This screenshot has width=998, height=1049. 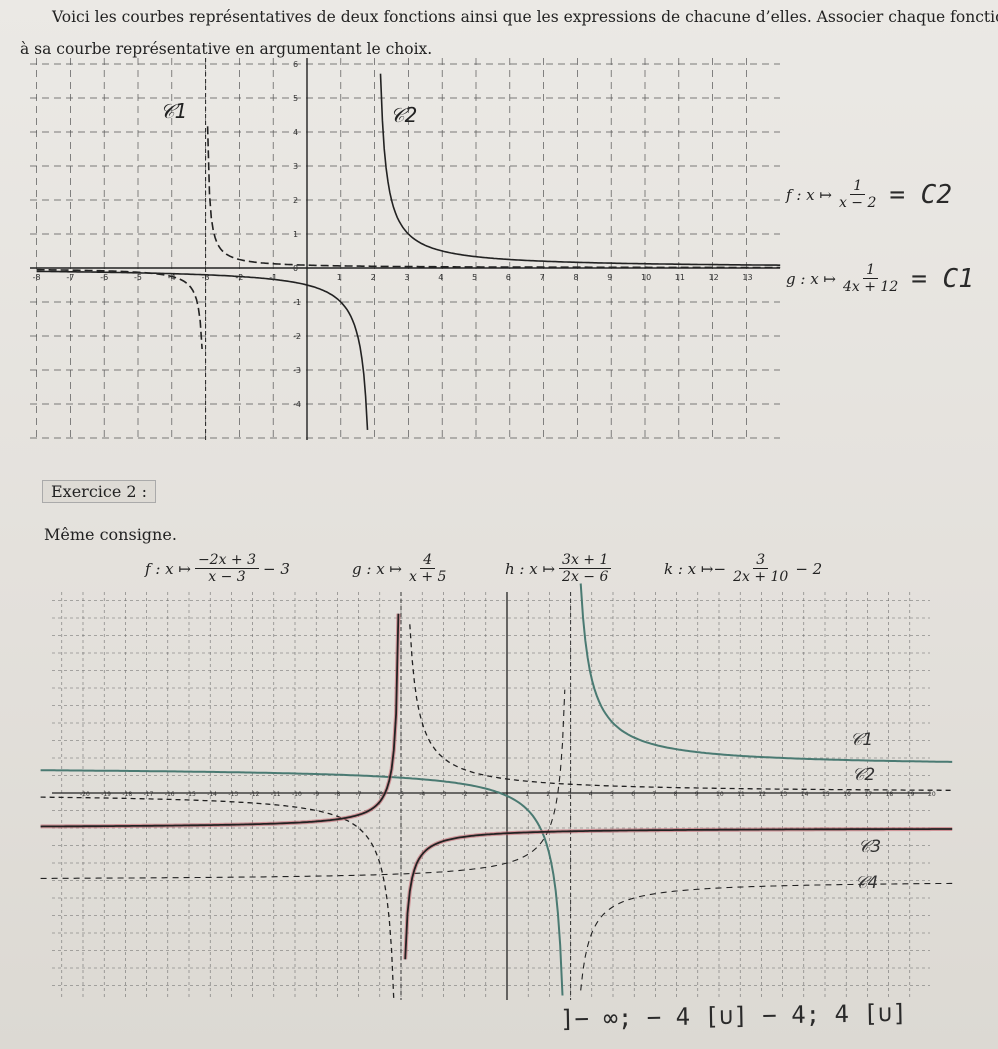 I want to click on y-tick-label: 1, so click(x=295, y=234).